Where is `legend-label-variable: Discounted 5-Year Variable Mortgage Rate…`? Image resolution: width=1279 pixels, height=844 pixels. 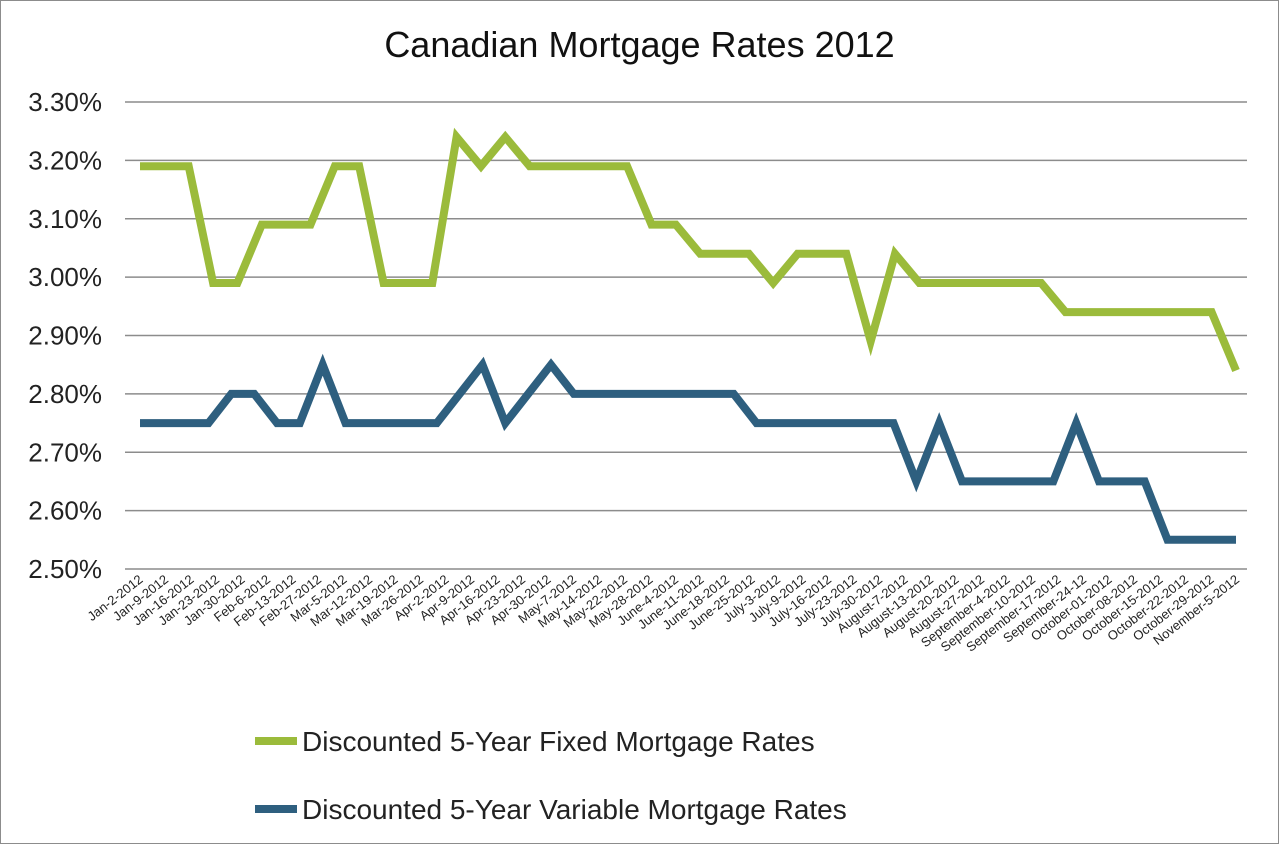 legend-label-variable: Discounted 5-Year Variable Mortgage Rate… is located at coordinates (574, 809).